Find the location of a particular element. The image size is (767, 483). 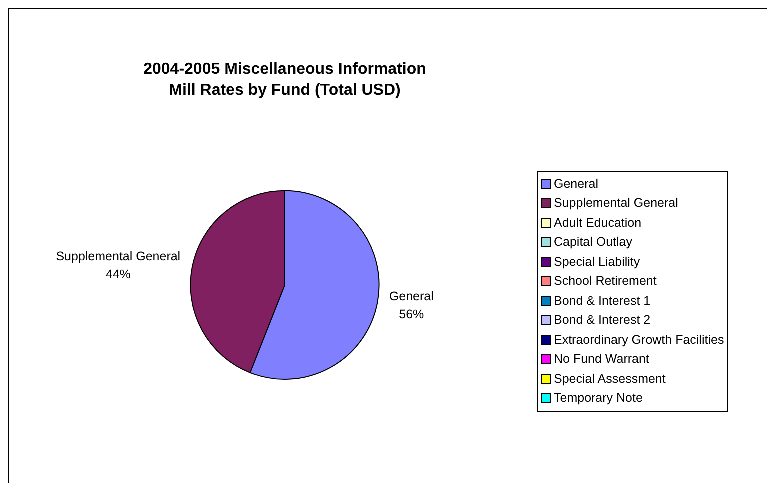

legend-label: Bond & Interest 1 is located at coordinates (602, 301).